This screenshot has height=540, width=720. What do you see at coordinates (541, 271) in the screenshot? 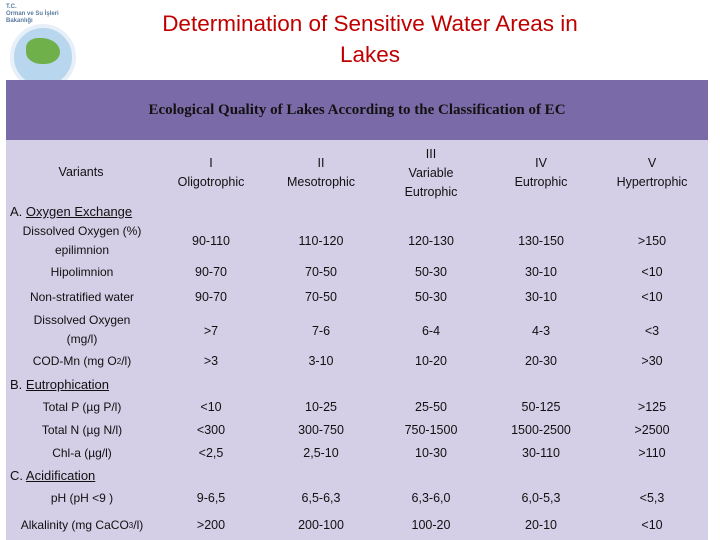
I see `table-cell: 30-10` at bounding box center [541, 271].